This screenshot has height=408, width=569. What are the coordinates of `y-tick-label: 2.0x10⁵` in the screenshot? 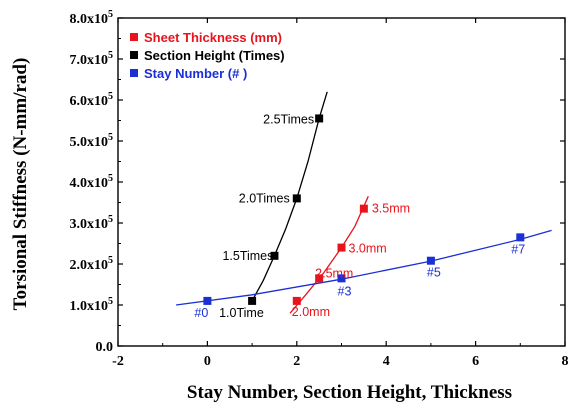 It's located at (92, 264).